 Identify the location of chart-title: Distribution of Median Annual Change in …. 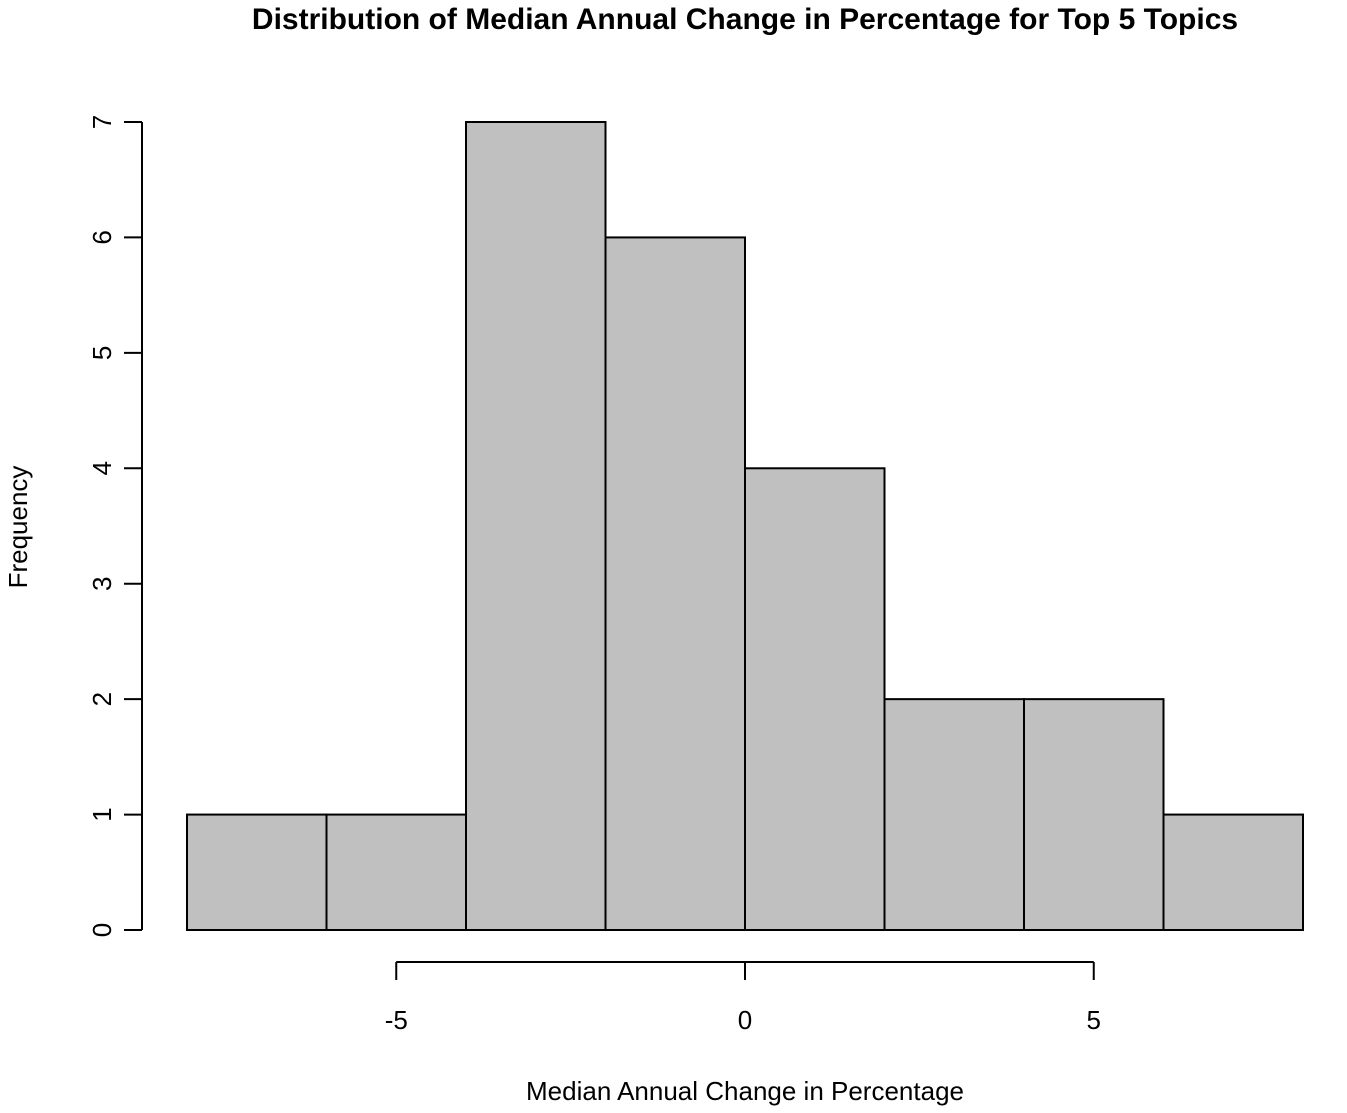
(745, 19).